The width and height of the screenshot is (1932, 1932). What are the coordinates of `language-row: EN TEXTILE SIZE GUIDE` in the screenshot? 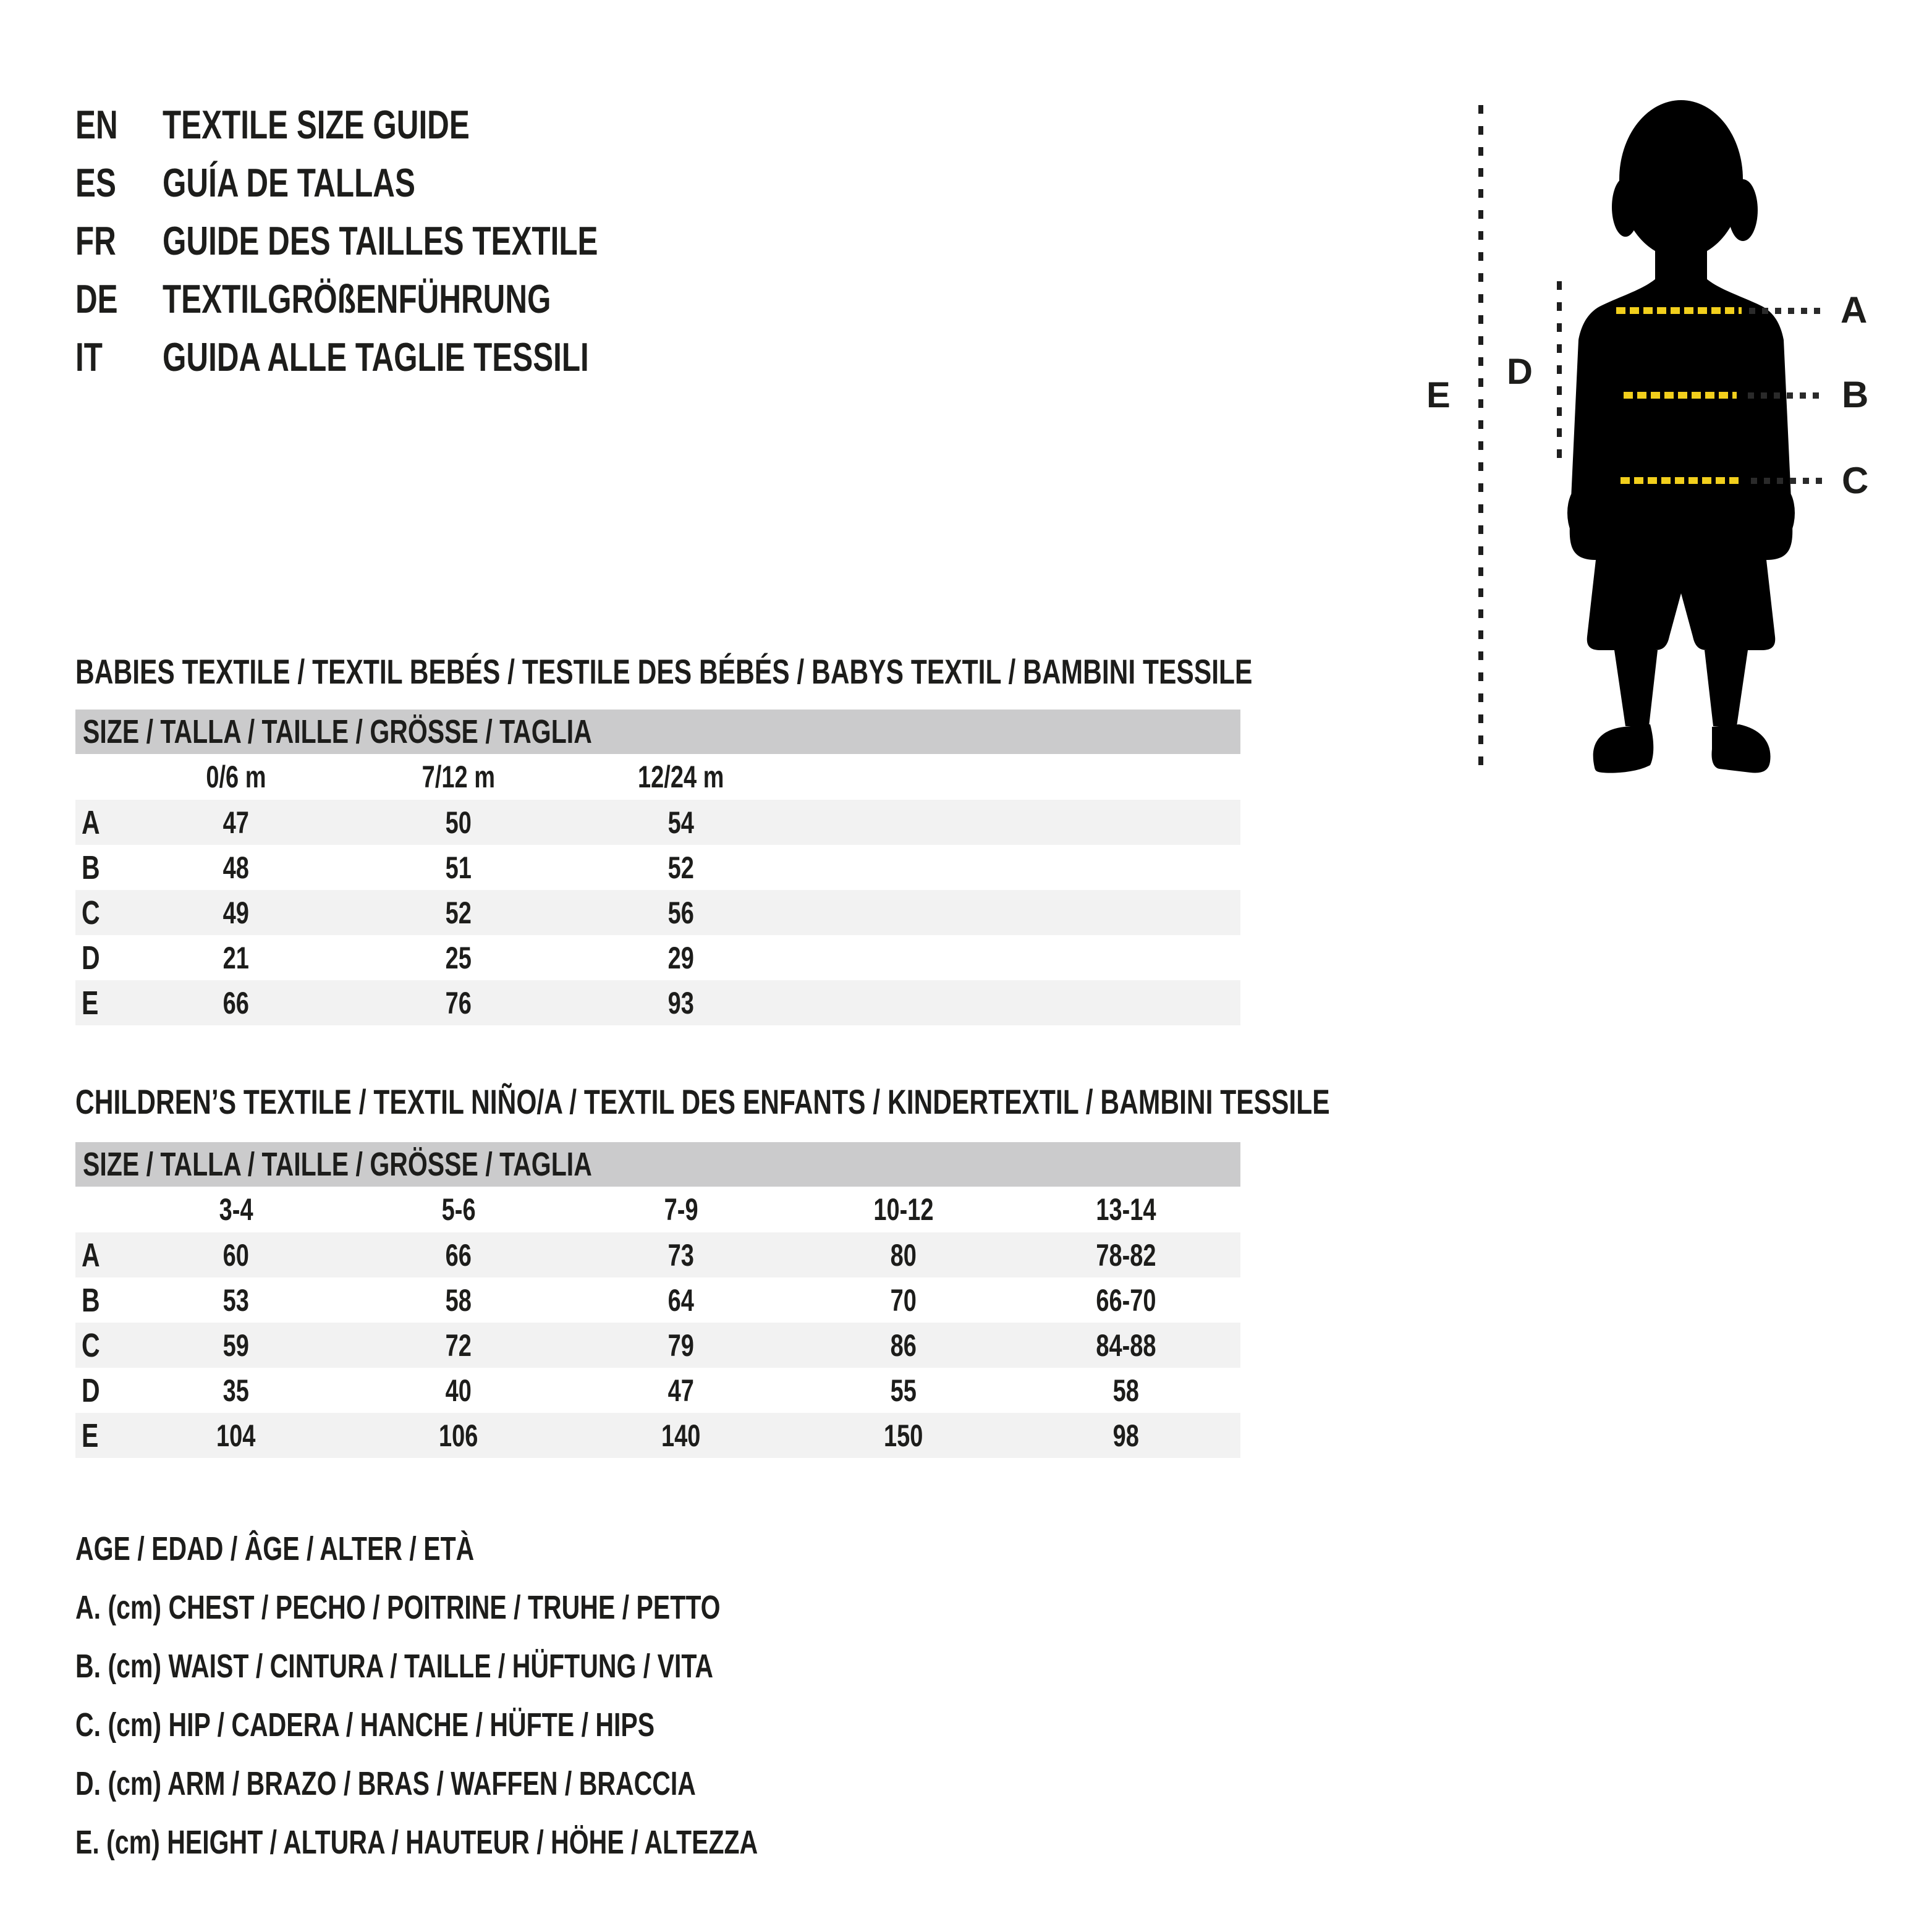 It's located at (405, 124).